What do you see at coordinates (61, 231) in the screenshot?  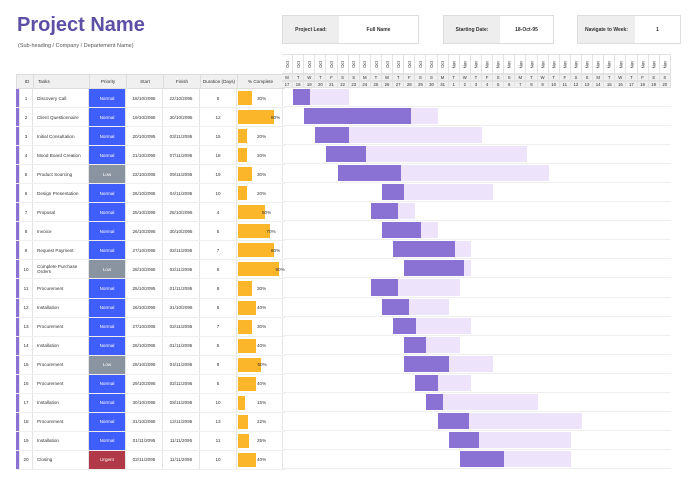 I see `task-name: Invoice` at bounding box center [61, 231].